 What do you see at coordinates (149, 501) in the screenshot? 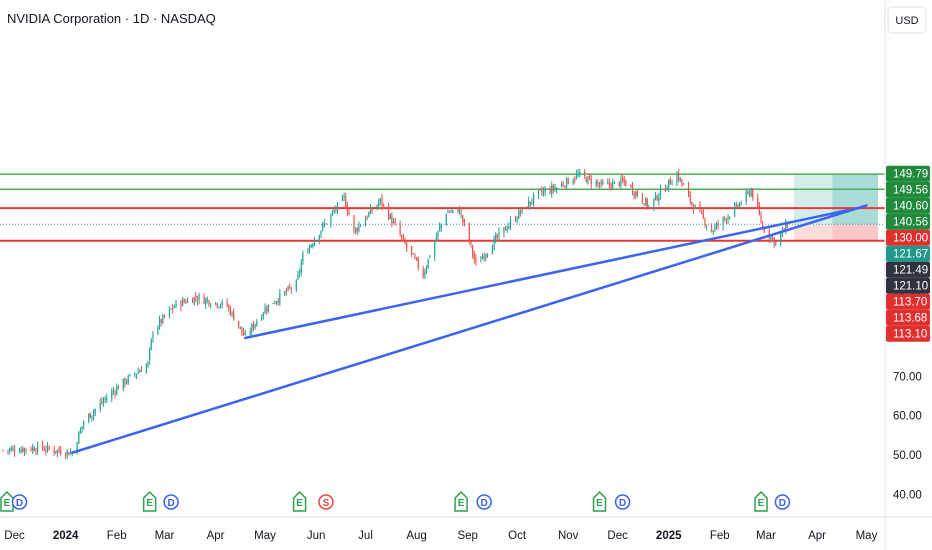
I see `earnings-marker` at bounding box center [149, 501].